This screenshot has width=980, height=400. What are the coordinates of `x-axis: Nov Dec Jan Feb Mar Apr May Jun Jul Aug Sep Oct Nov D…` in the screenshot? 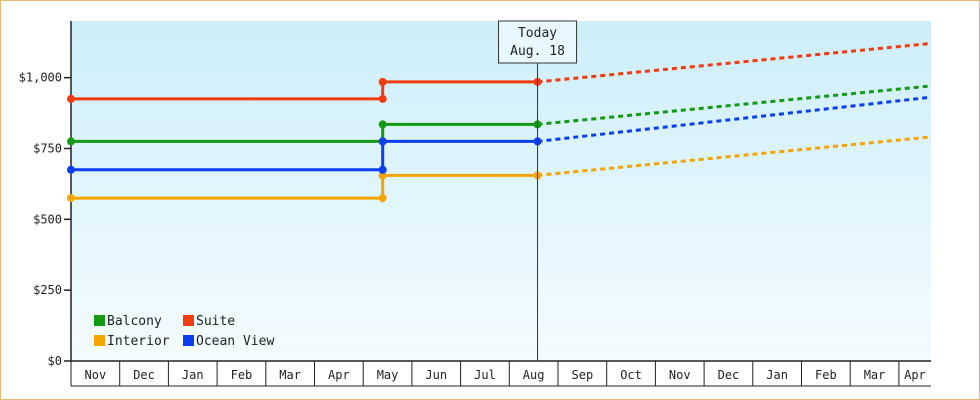 It's located at (500, 373).